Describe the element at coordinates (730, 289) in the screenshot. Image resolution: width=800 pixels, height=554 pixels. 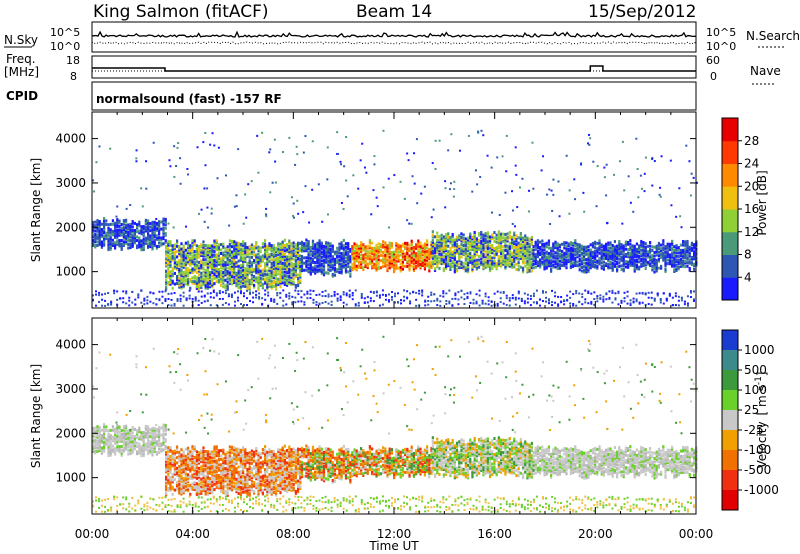
I see `colorbar-swatch` at that location.